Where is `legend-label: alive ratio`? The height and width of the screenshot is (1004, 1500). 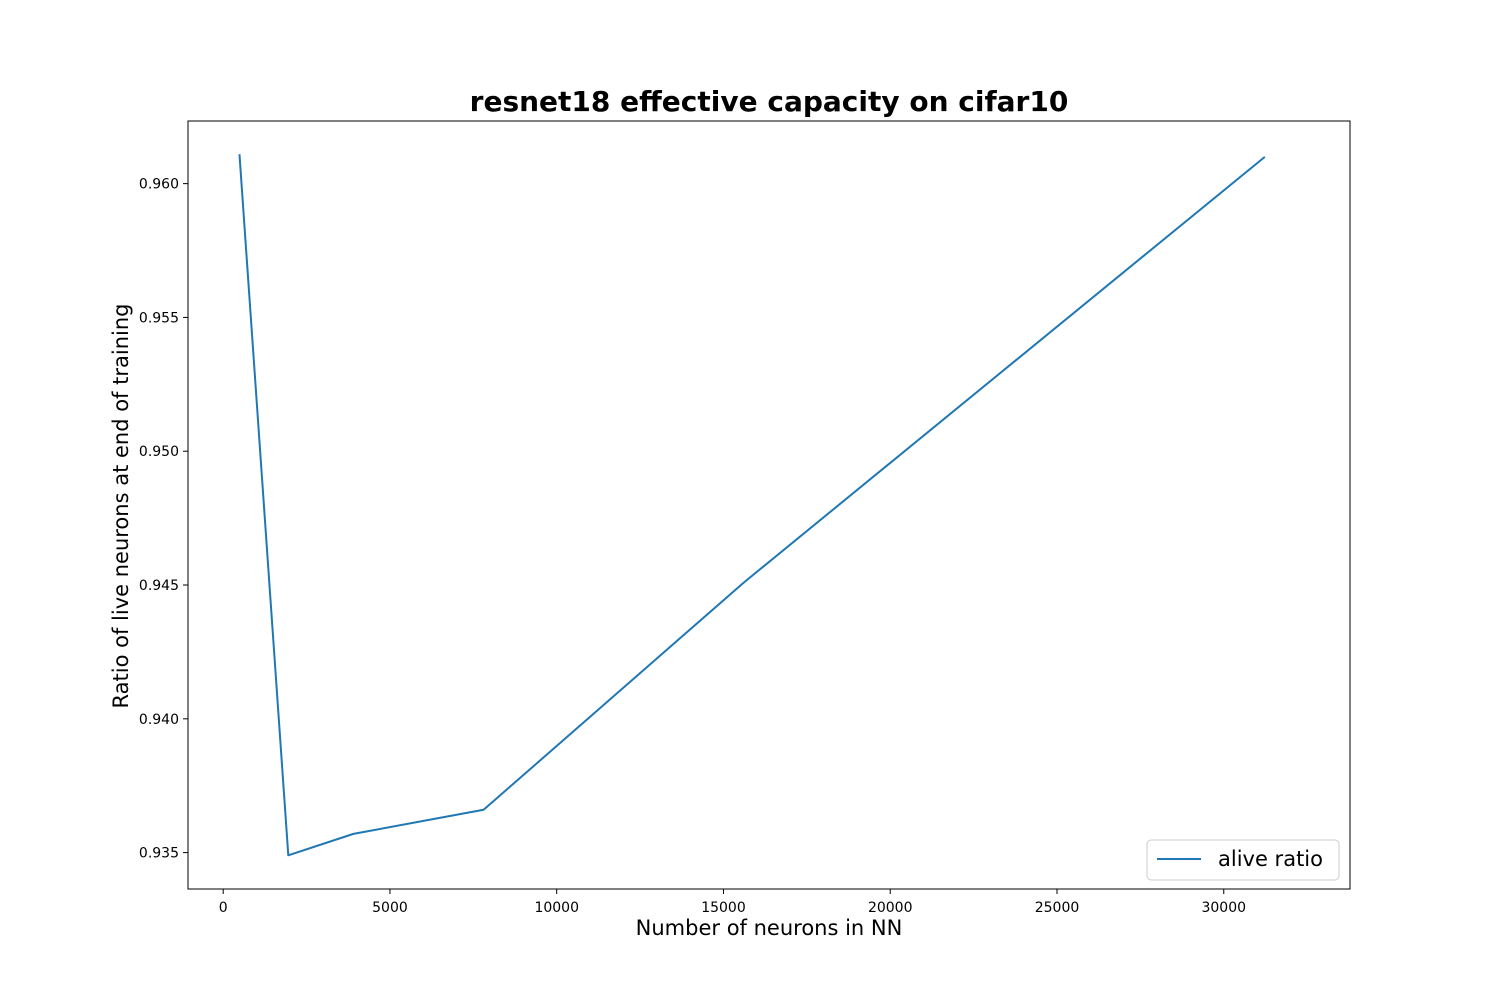 legend-label: alive ratio is located at coordinates (1270, 859).